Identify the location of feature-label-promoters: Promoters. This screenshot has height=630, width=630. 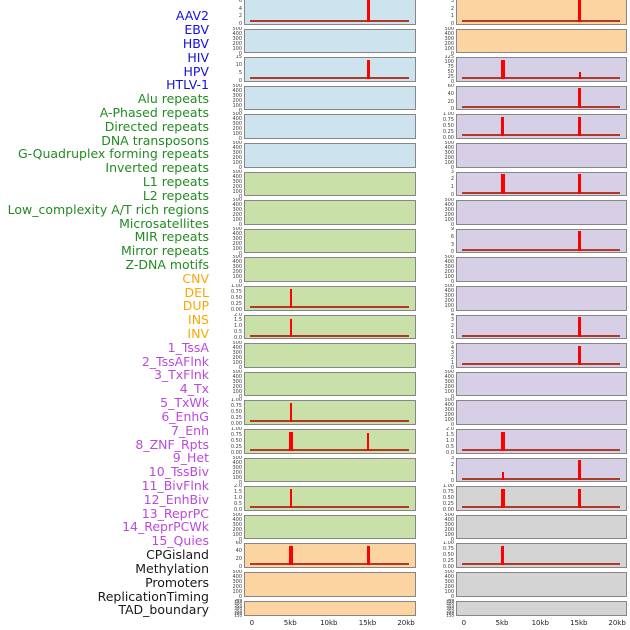
(177, 582).